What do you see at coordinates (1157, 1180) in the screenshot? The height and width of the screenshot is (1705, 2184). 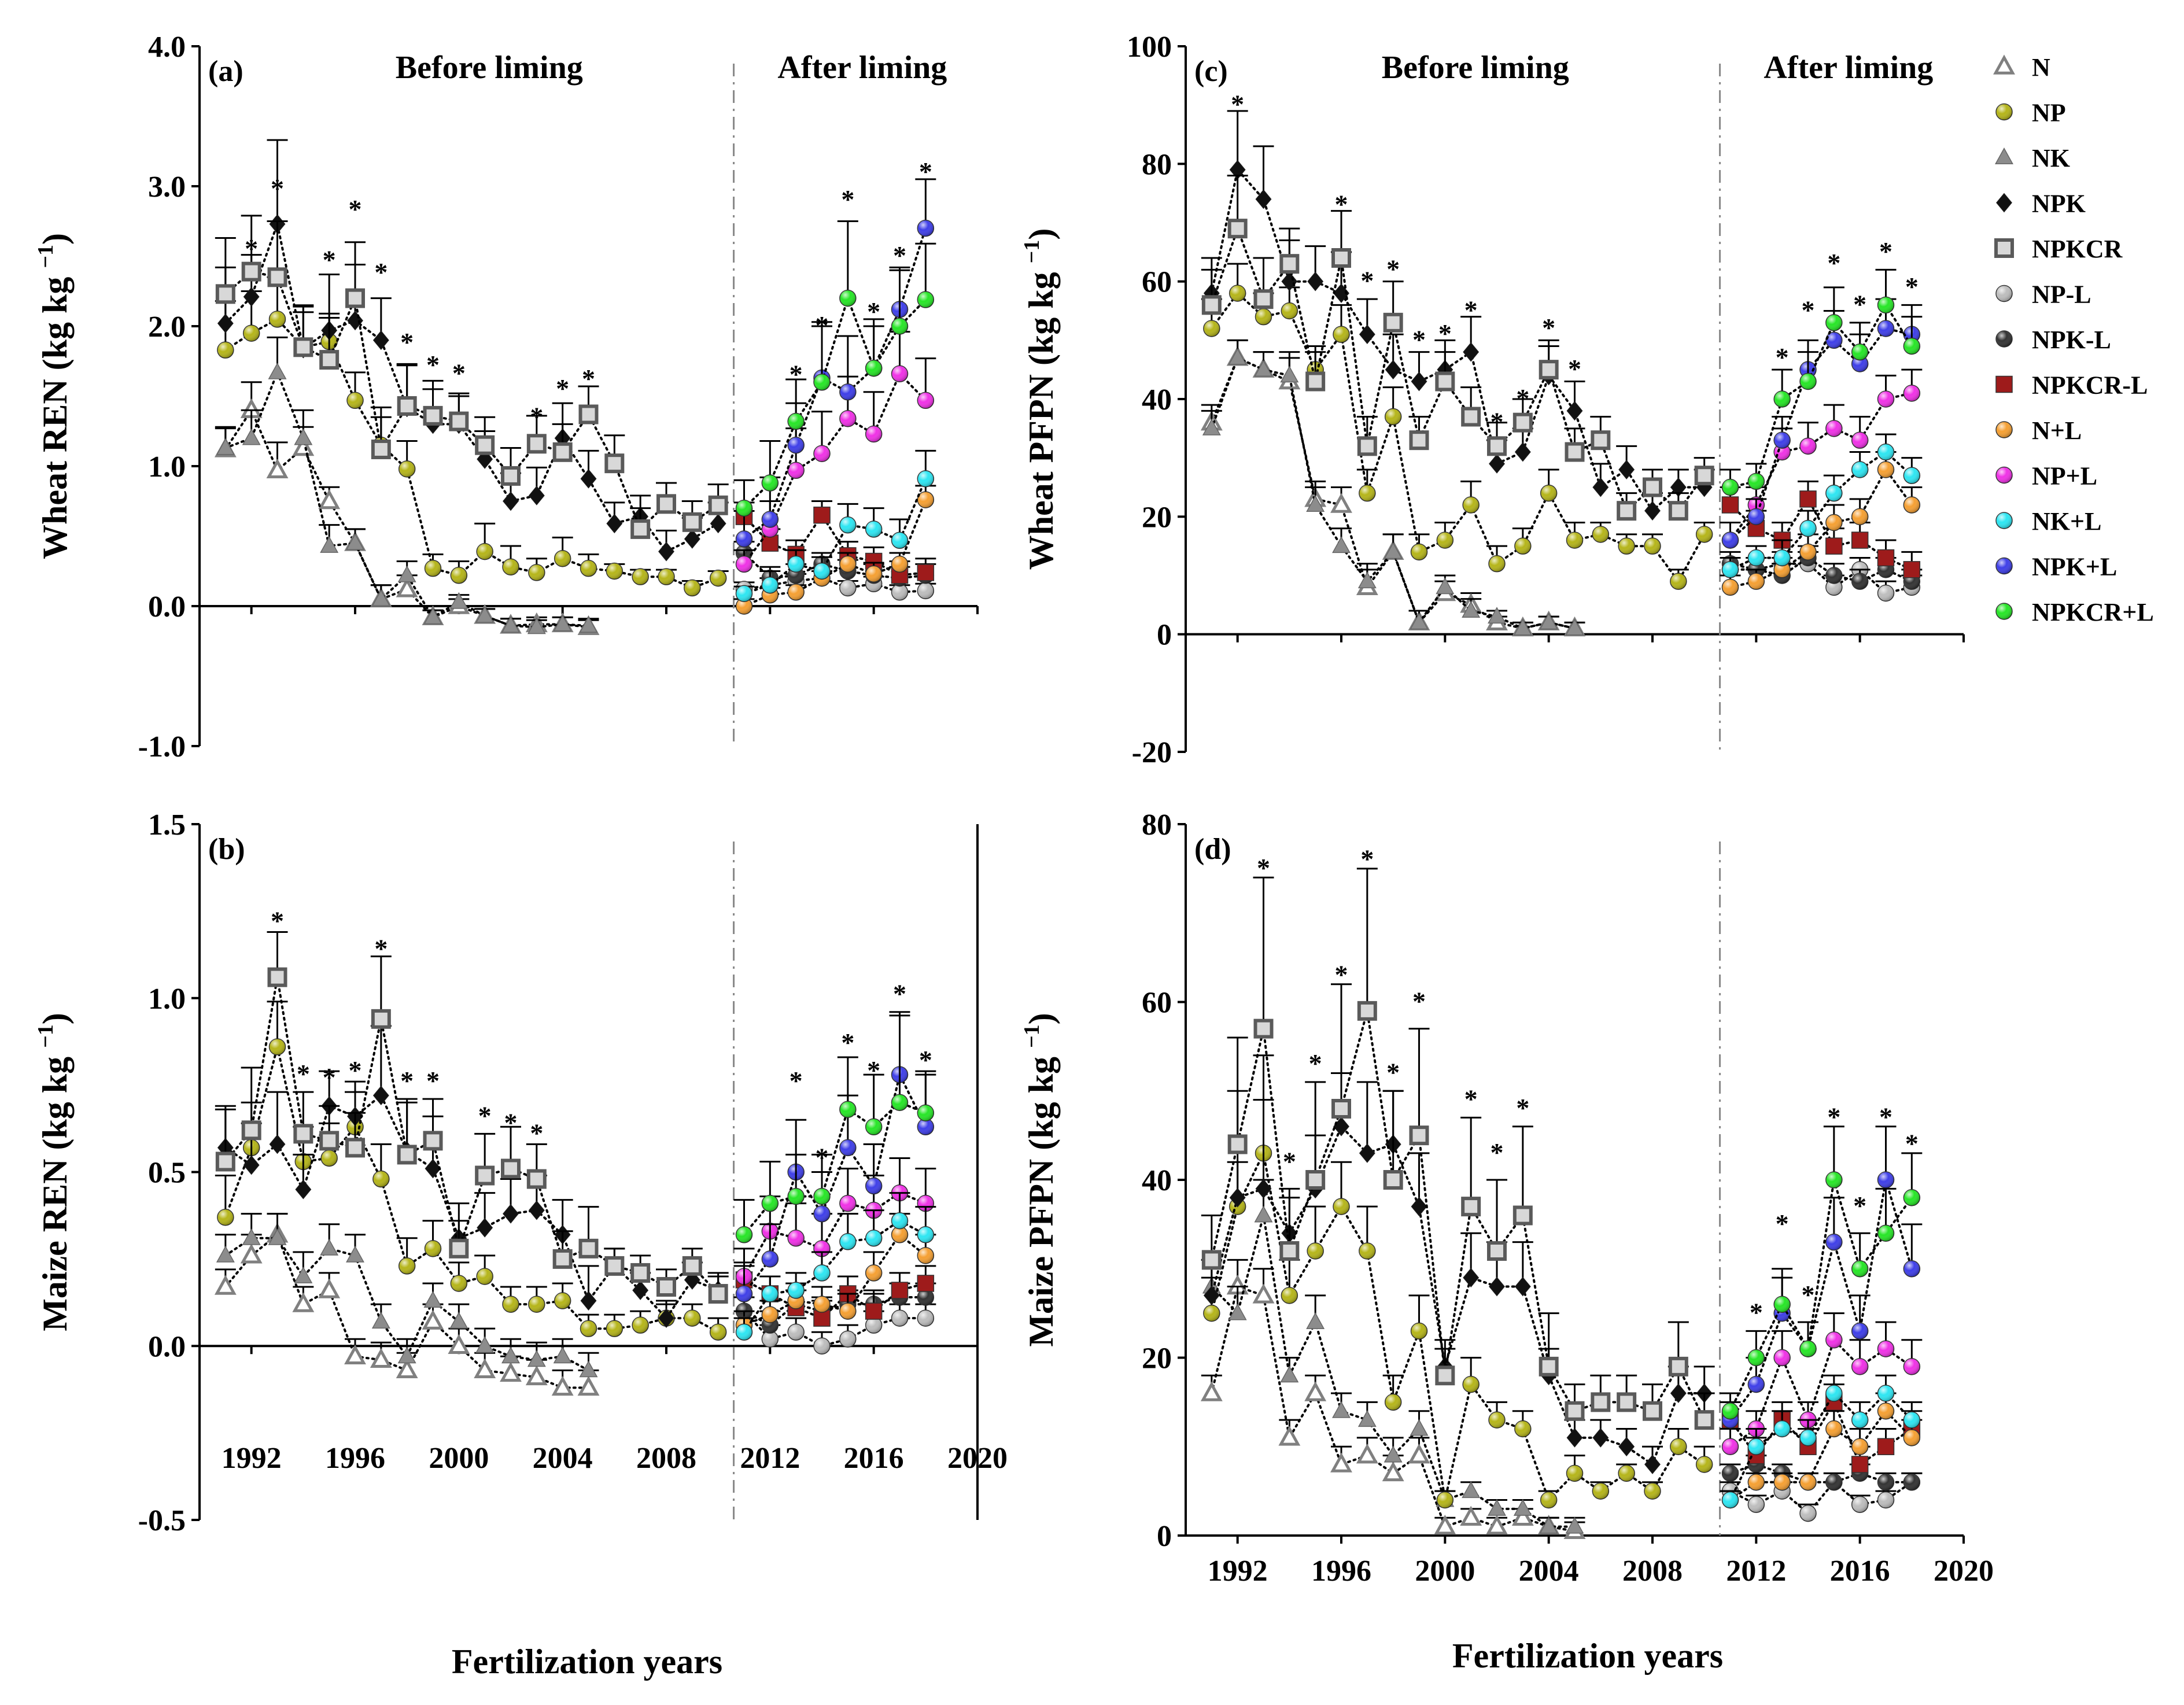 I see `y-tick-label: 40` at bounding box center [1157, 1180].